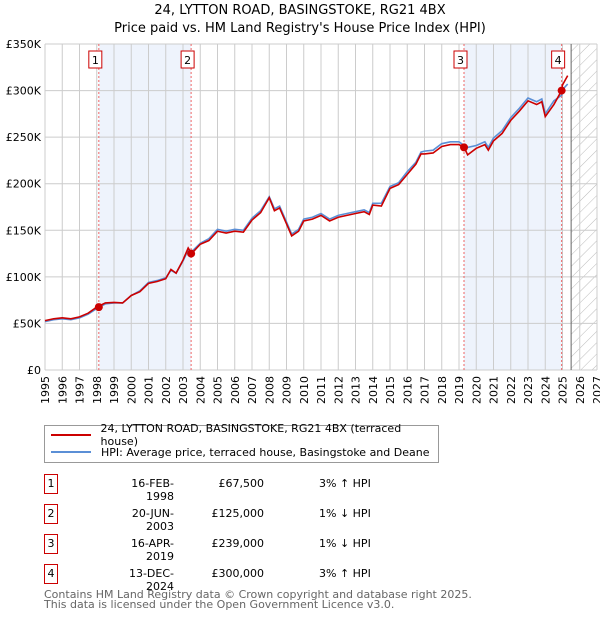 This screenshot has height=620, width=600. What do you see at coordinates (595, 390) in the screenshot?
I see `x-tick-label: 2027` at bounding box center [595, 390].